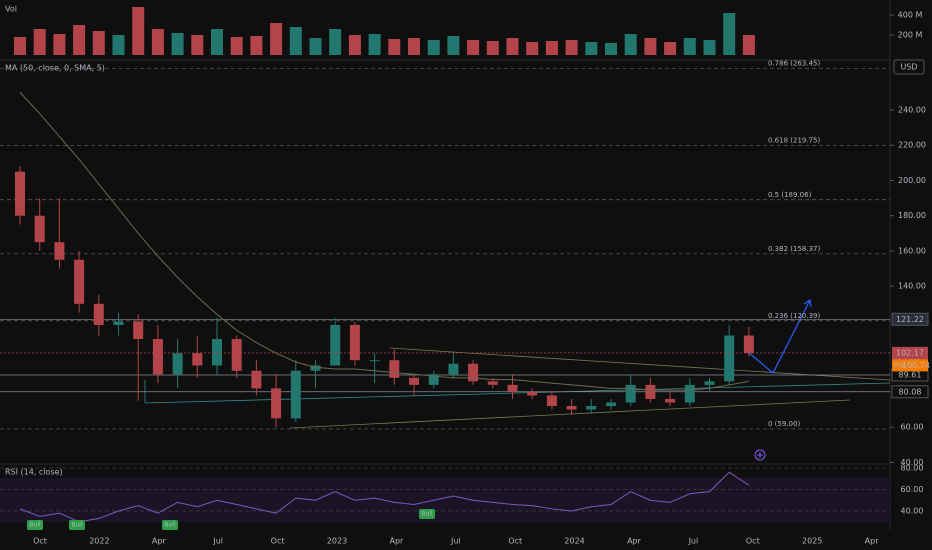  What do you see at coordinates (794, 141) in the screenshot?
I see `fib-label: 0.618 (219.75)` at bounding box center [794, 141].